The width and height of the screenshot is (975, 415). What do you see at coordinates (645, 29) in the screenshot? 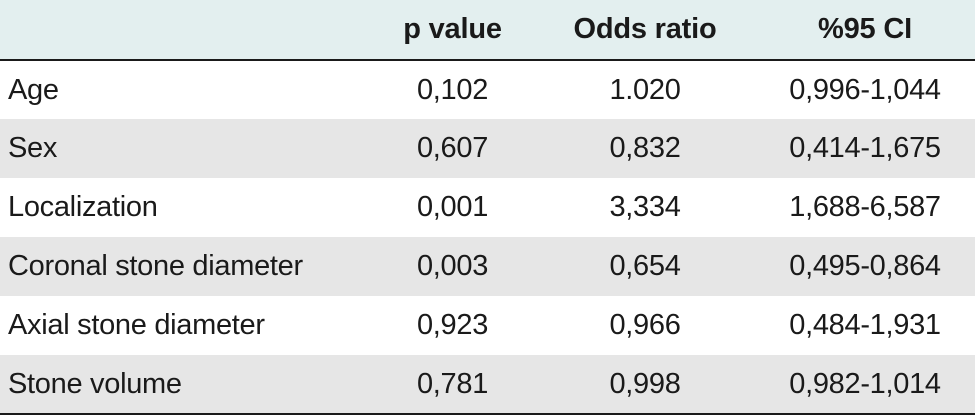
I see `header-odds-ratio: Odds ratio` at bounding box center [645, 29].